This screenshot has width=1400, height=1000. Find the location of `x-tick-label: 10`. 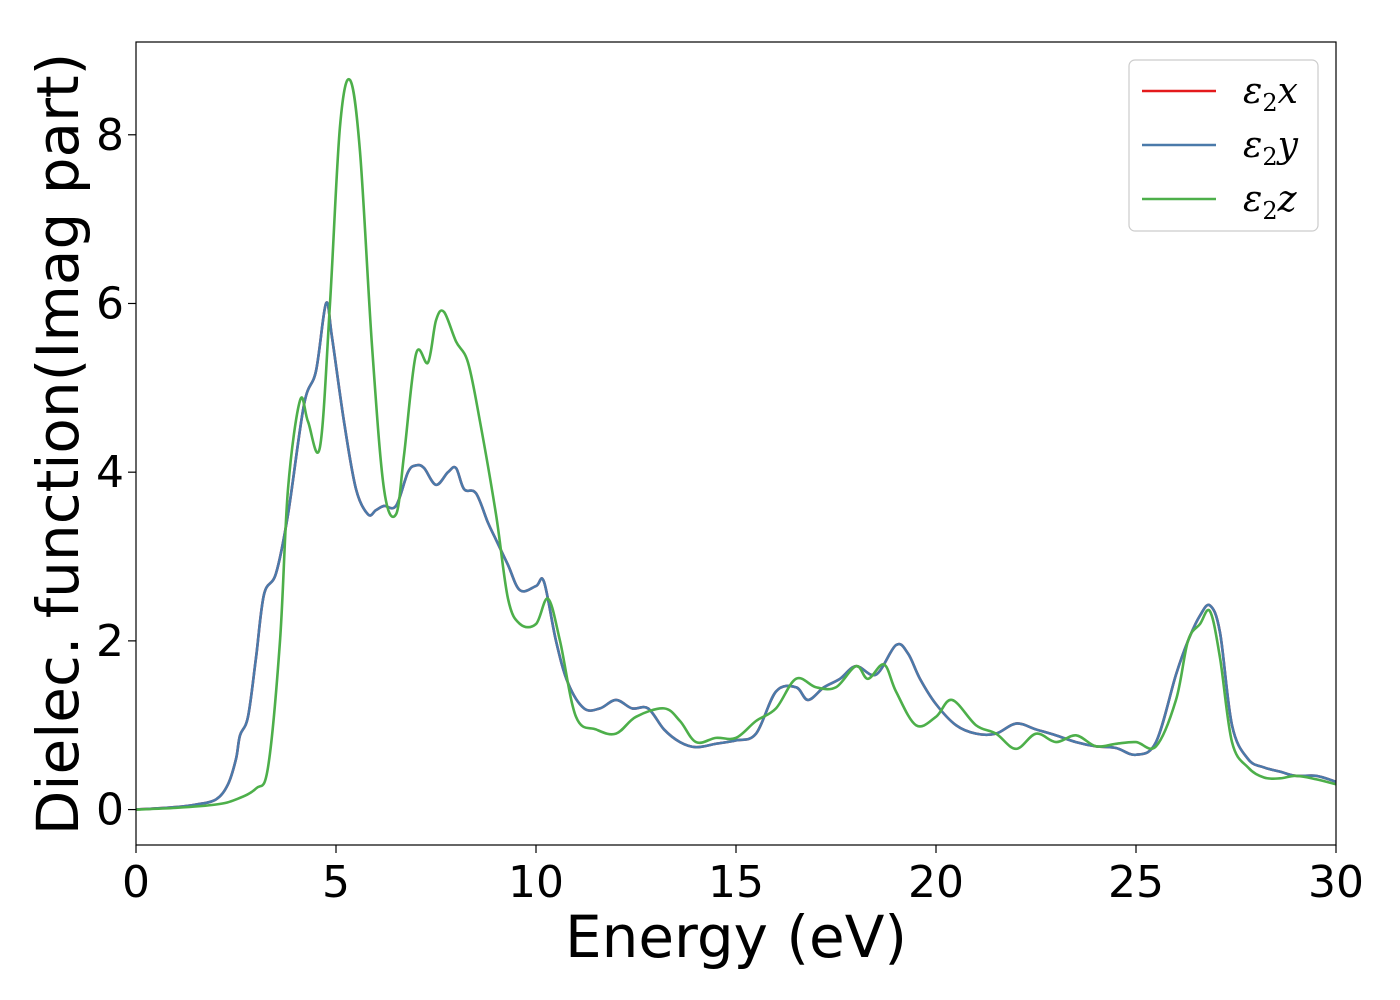

x-tick-label: 10 is located at coordinates (536, 882).